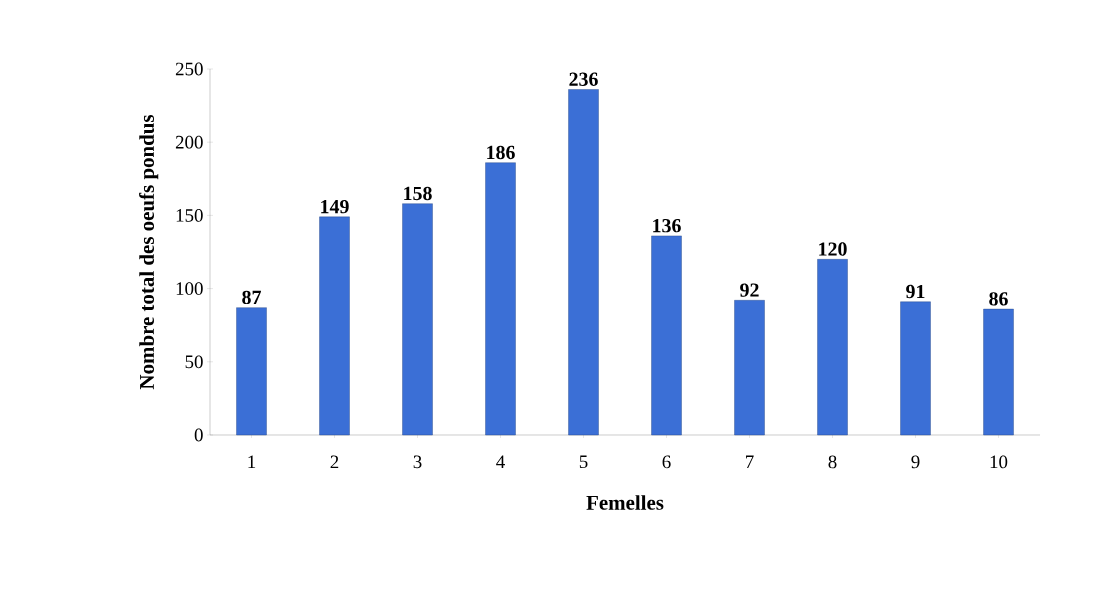 This screenshot has width=1104, height=604. What do you see at coordinates (189, 142) in the screenshot?
I see `y-tick-label: 200` at bounding box center [189, 142].